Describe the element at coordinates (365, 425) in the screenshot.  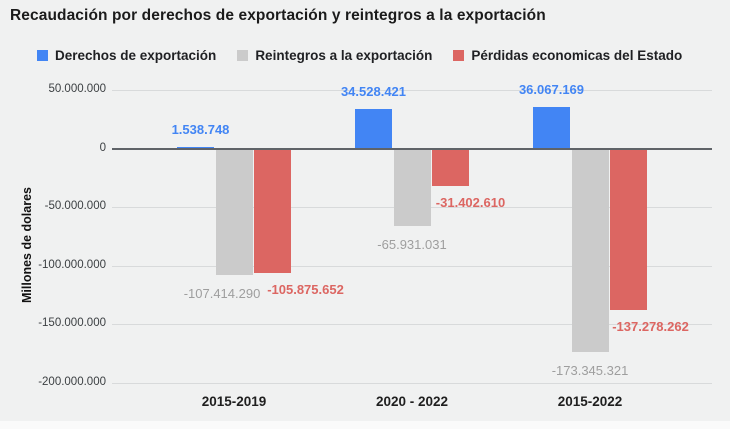
I see `bottom-strip` at that location.